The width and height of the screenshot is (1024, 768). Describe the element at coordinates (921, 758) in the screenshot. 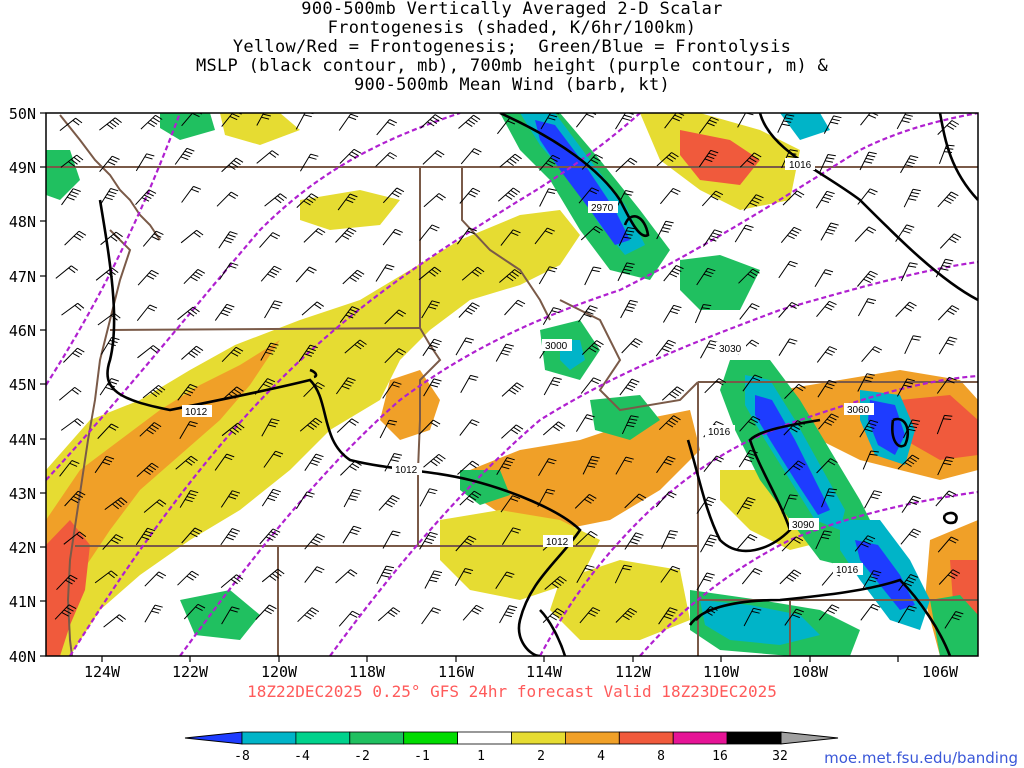

I see `source-credit: moe.met.fsu.edu/banding` at that location.